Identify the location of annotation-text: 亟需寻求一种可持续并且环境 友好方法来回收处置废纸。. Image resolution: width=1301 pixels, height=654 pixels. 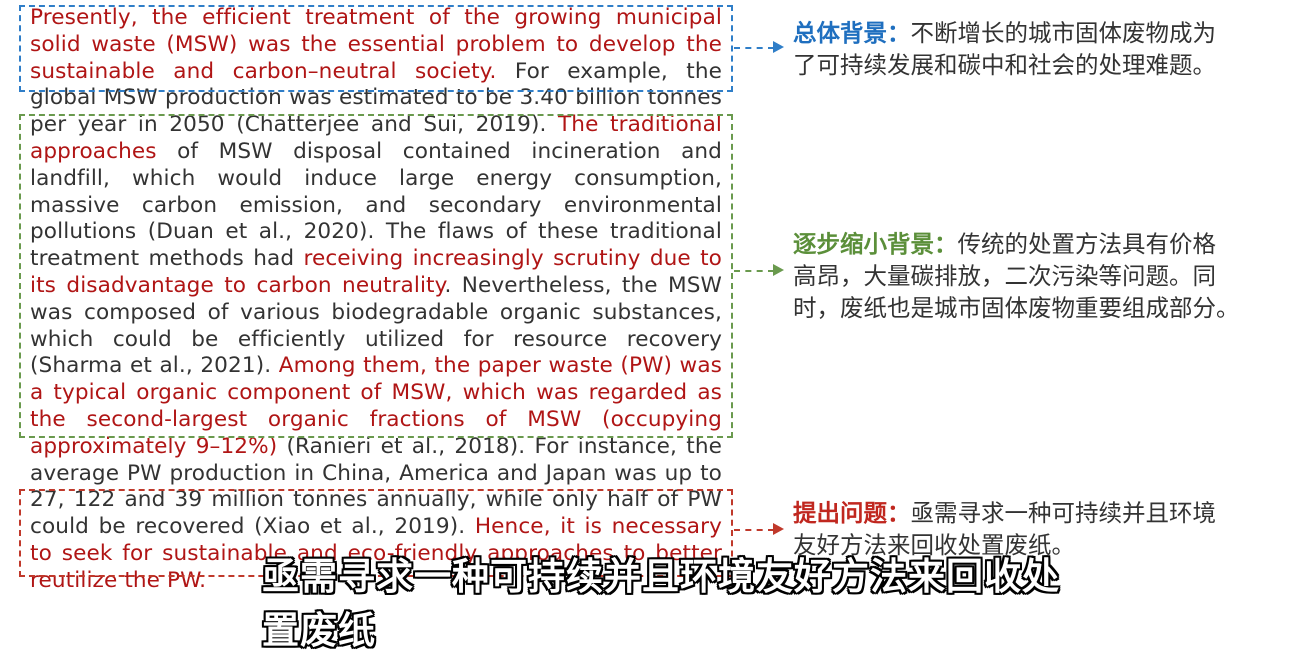
(1004, 529).